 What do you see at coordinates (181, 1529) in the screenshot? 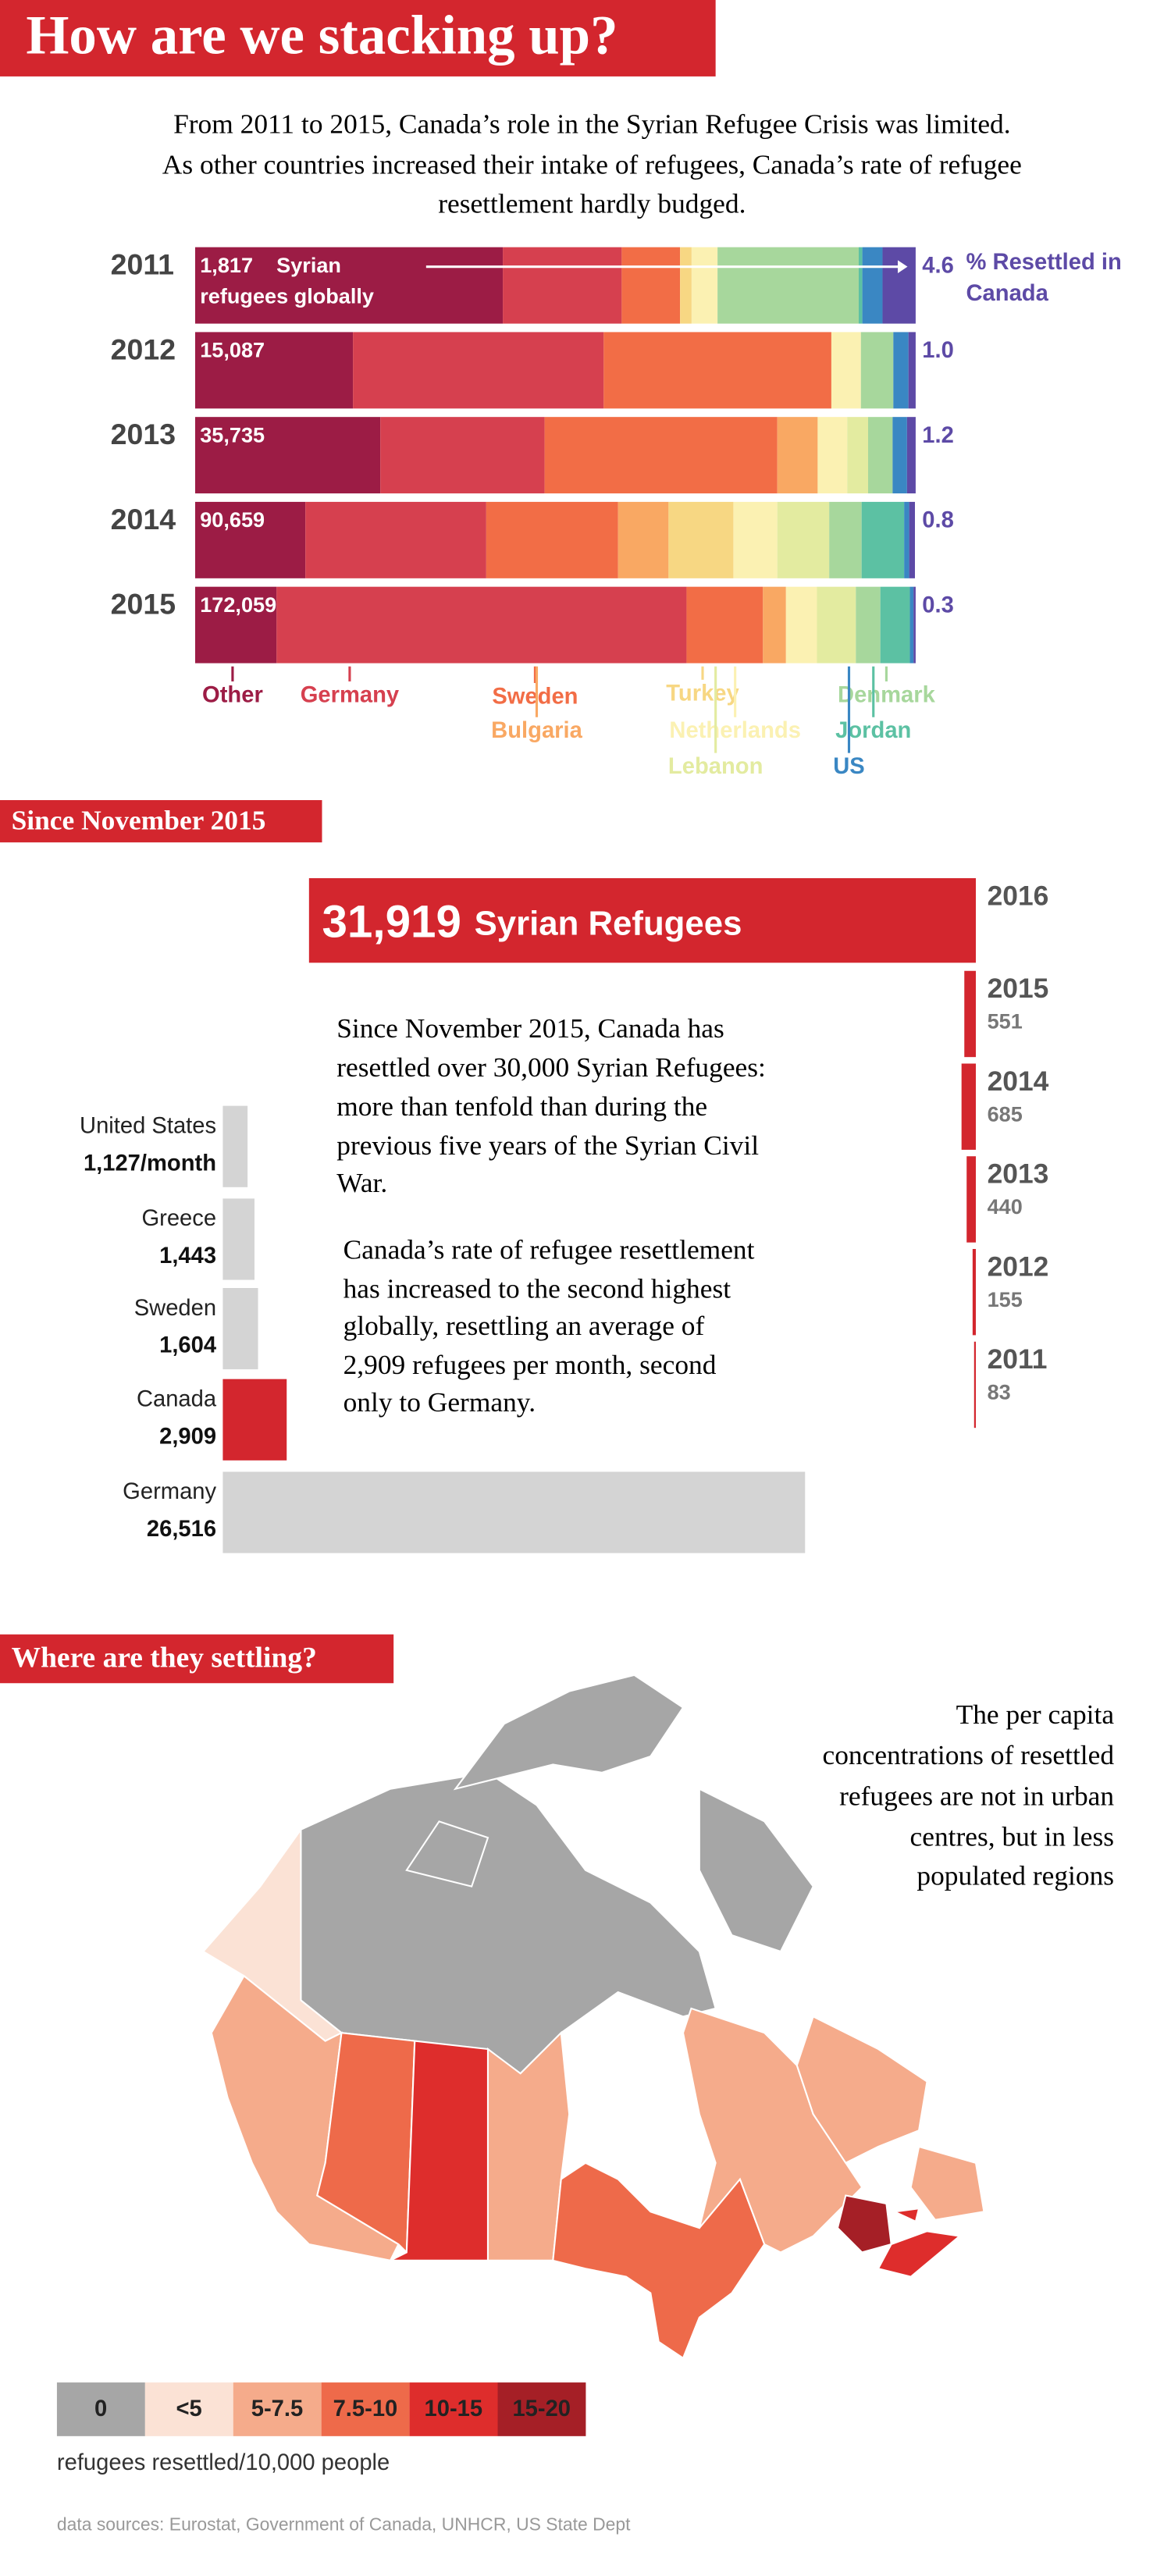
I see `value-label: 26,516` at bounding box center [181, 1529].